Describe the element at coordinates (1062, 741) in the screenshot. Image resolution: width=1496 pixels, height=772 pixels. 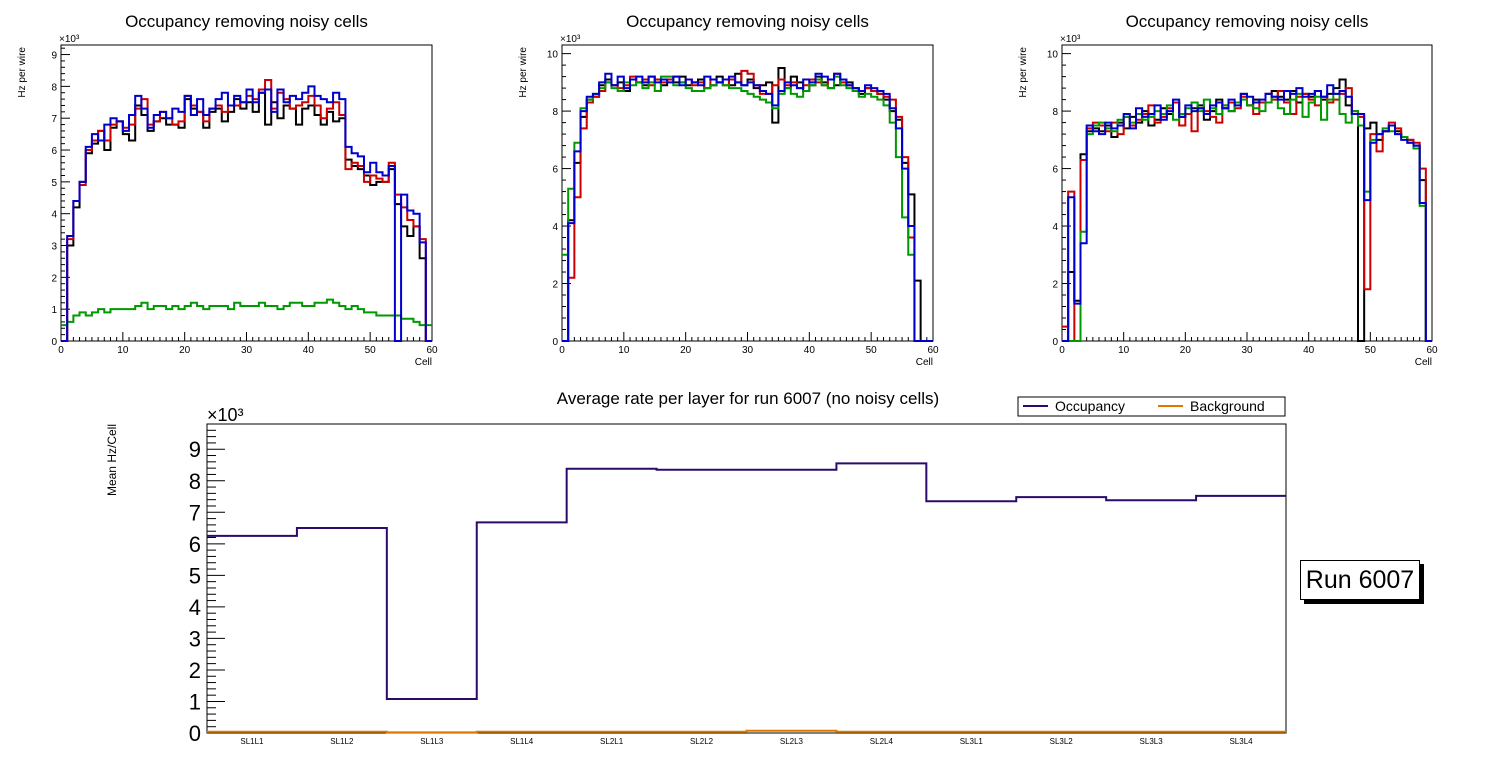
I see `x-category-label: SL3L2` at that location.